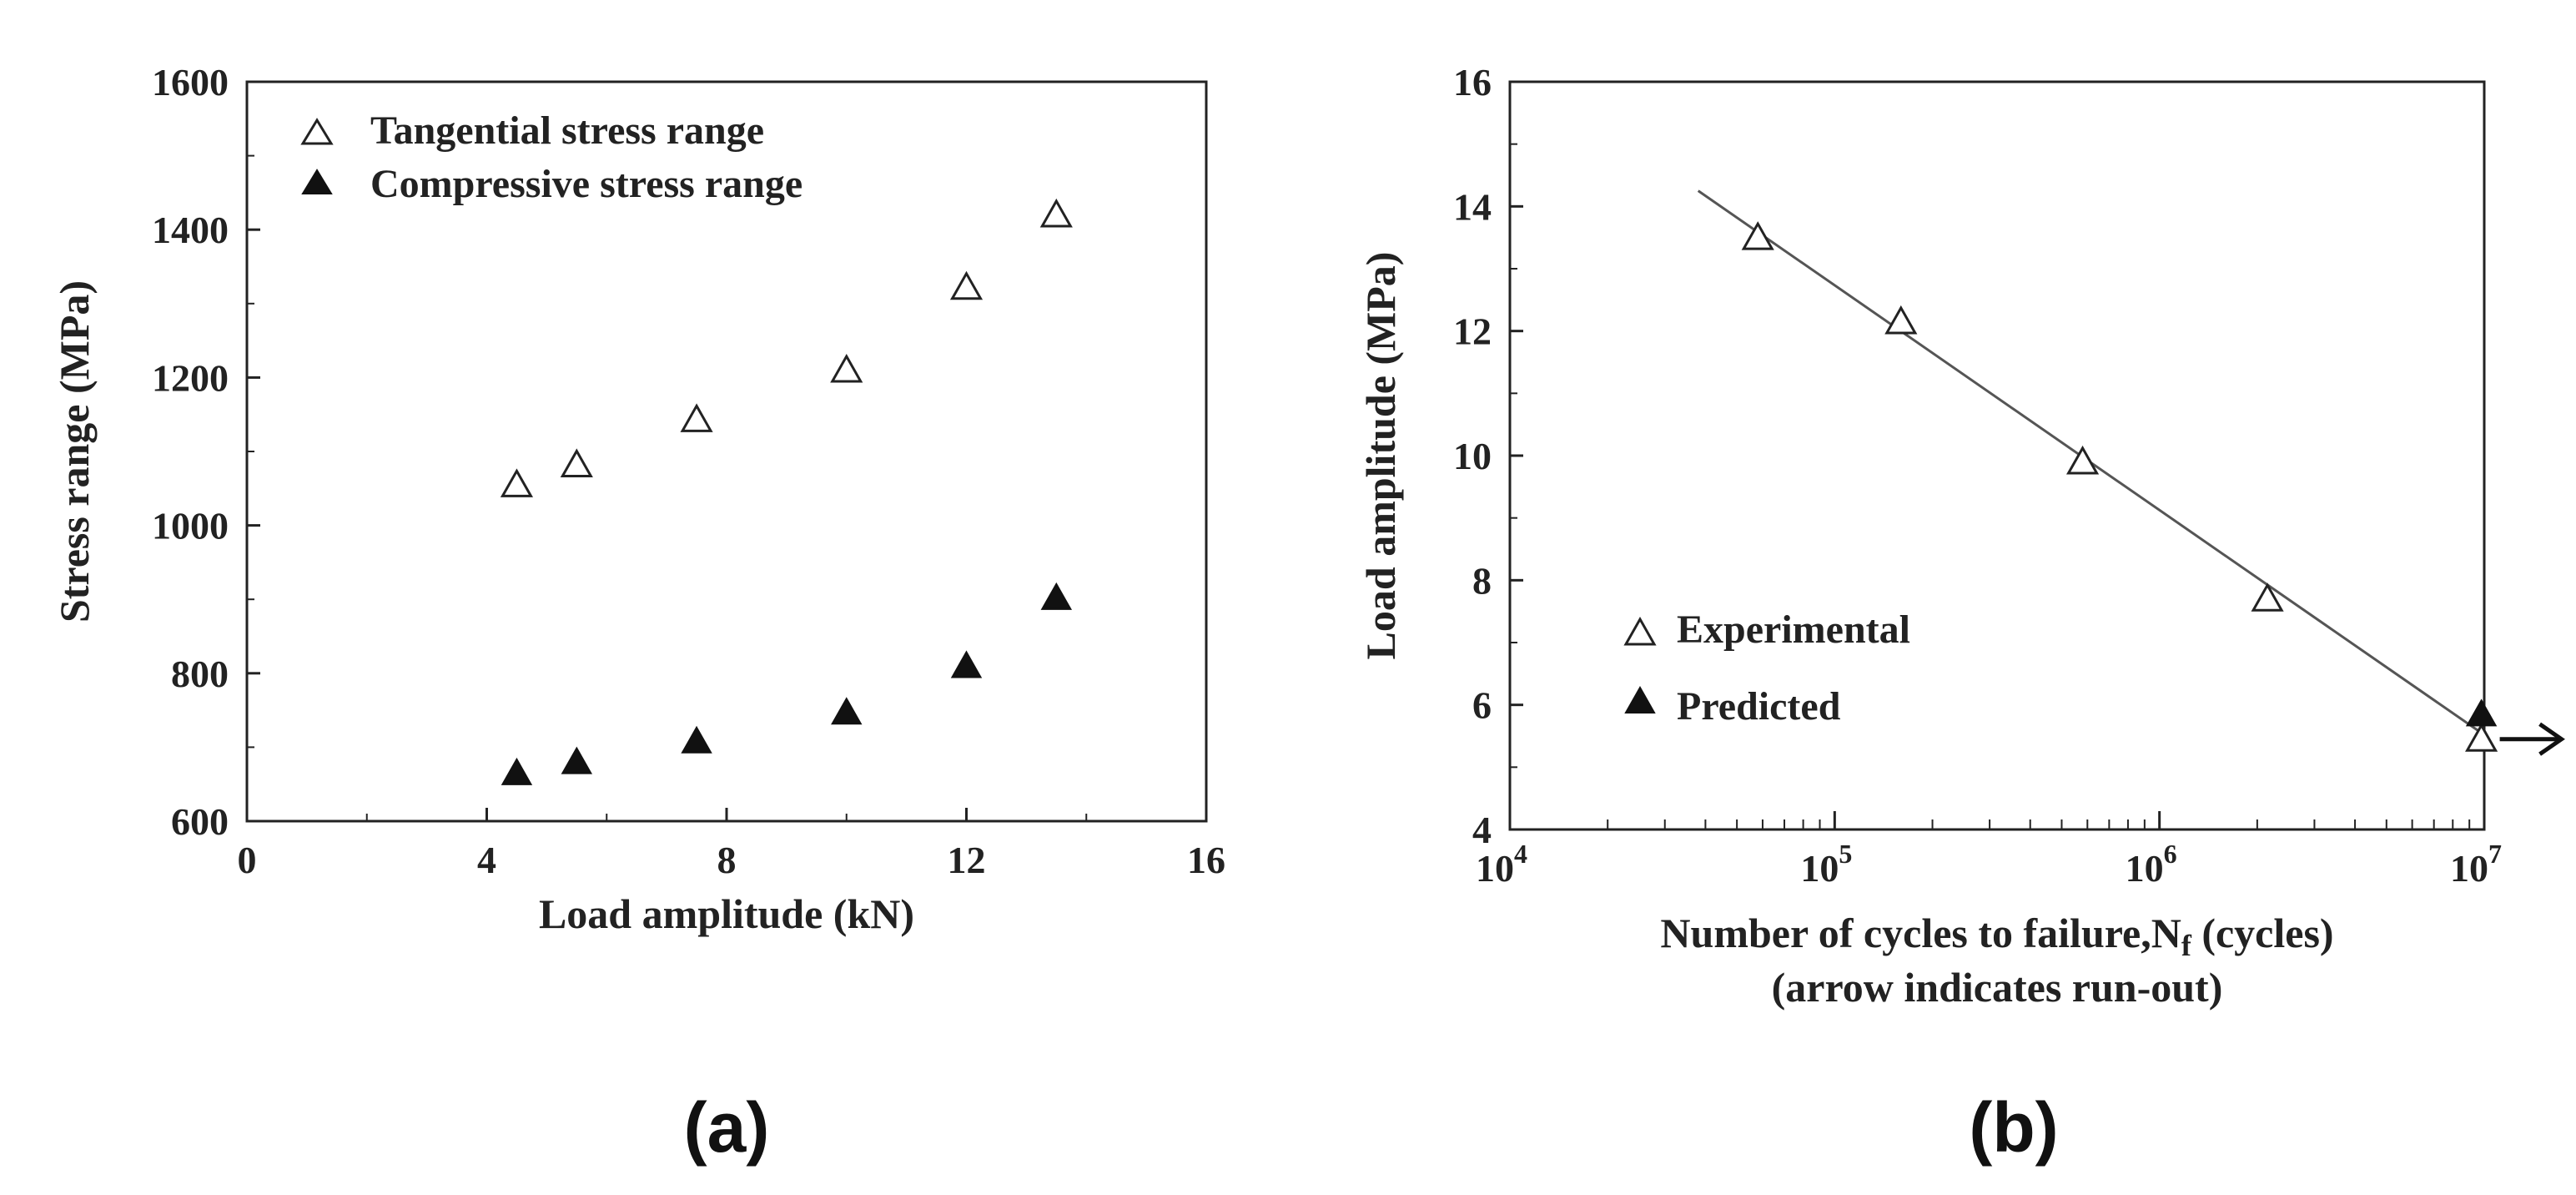  I want to click on y-tick-label: 14, so click(1472, 206).